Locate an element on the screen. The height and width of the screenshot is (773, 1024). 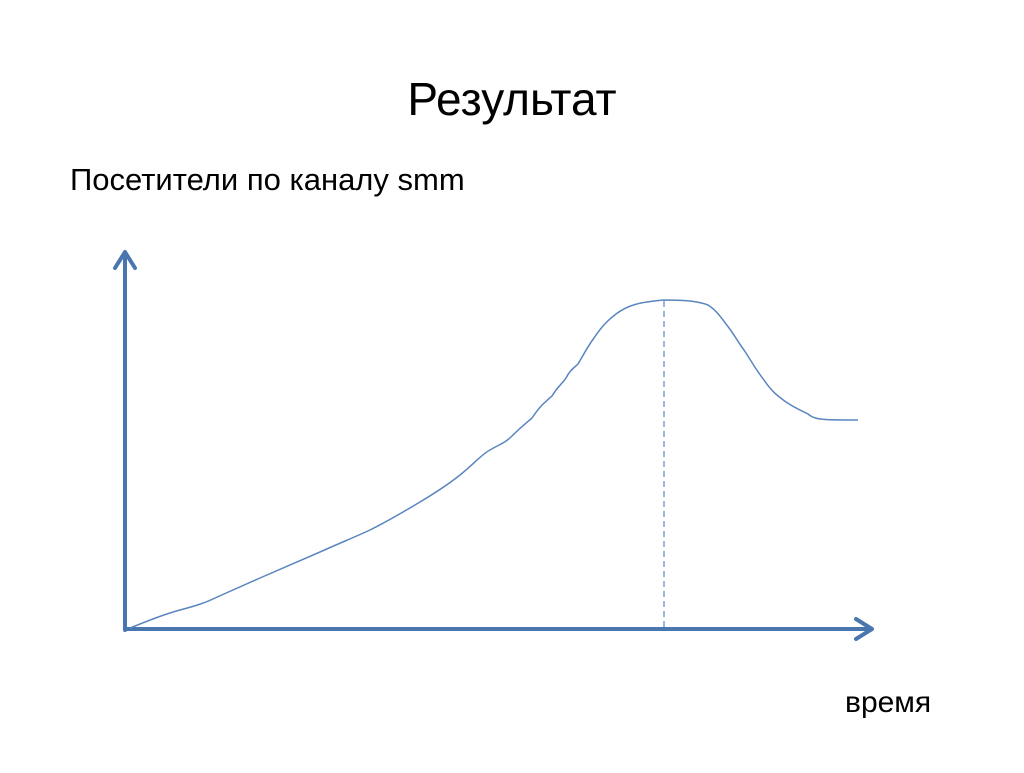
x-axis-arrow is located at coordinates (864, 629).